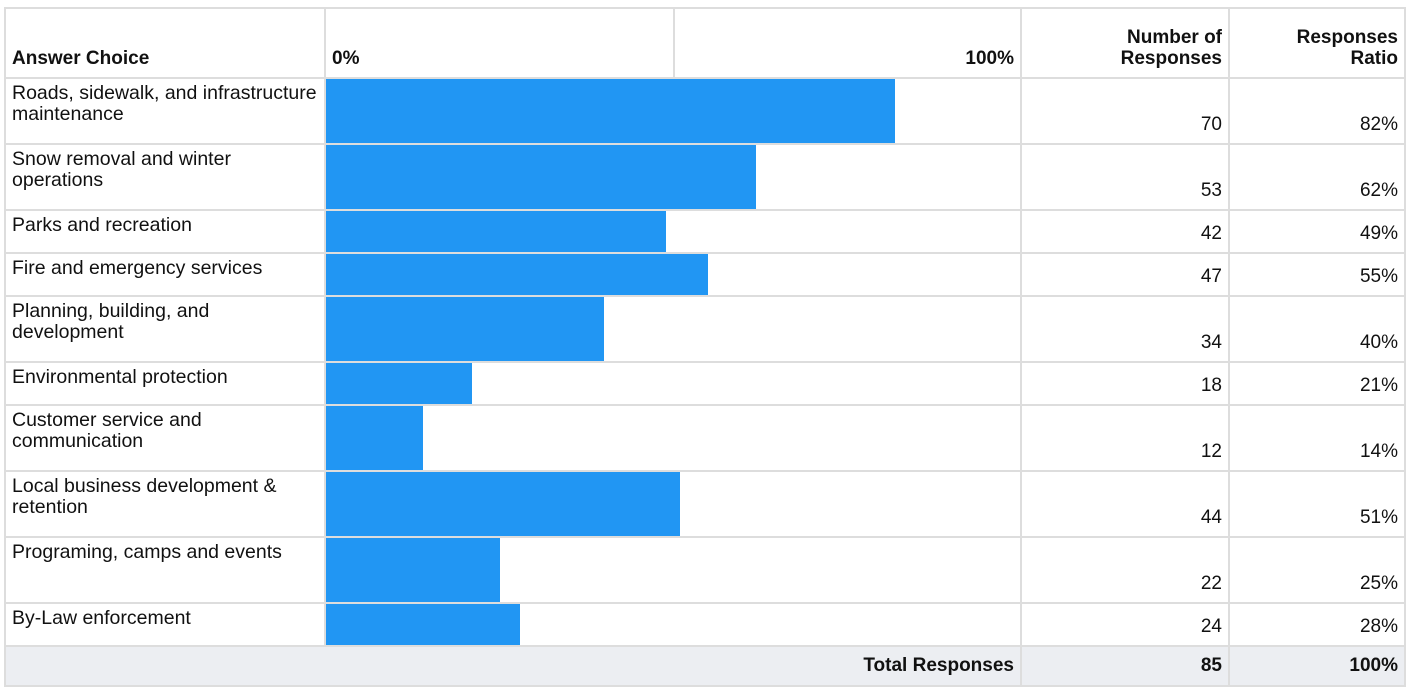  I want to click on scale-midline, so click(674, 43).